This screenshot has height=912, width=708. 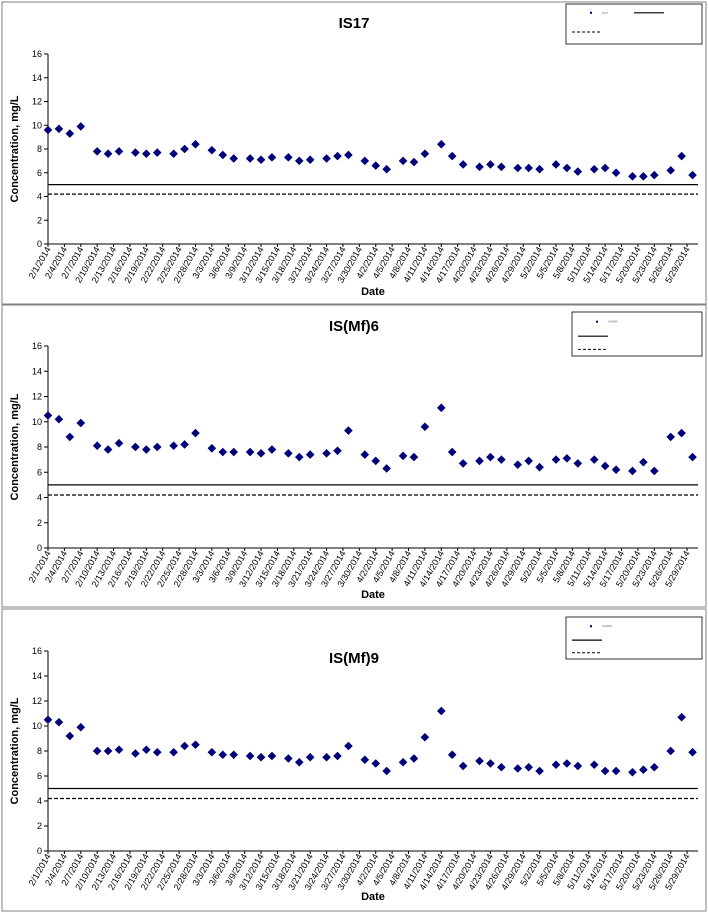 I want to click on legend-series-name: IS17, so click(x=605, y=13).